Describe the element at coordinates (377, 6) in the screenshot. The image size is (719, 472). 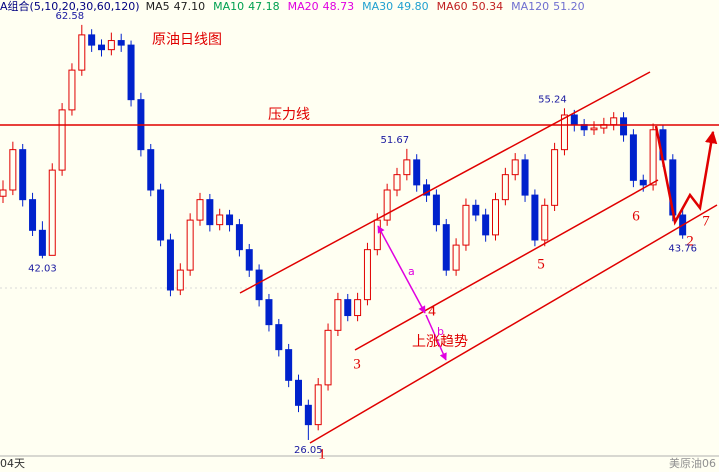
I see `legend-name: MA30` at that location.